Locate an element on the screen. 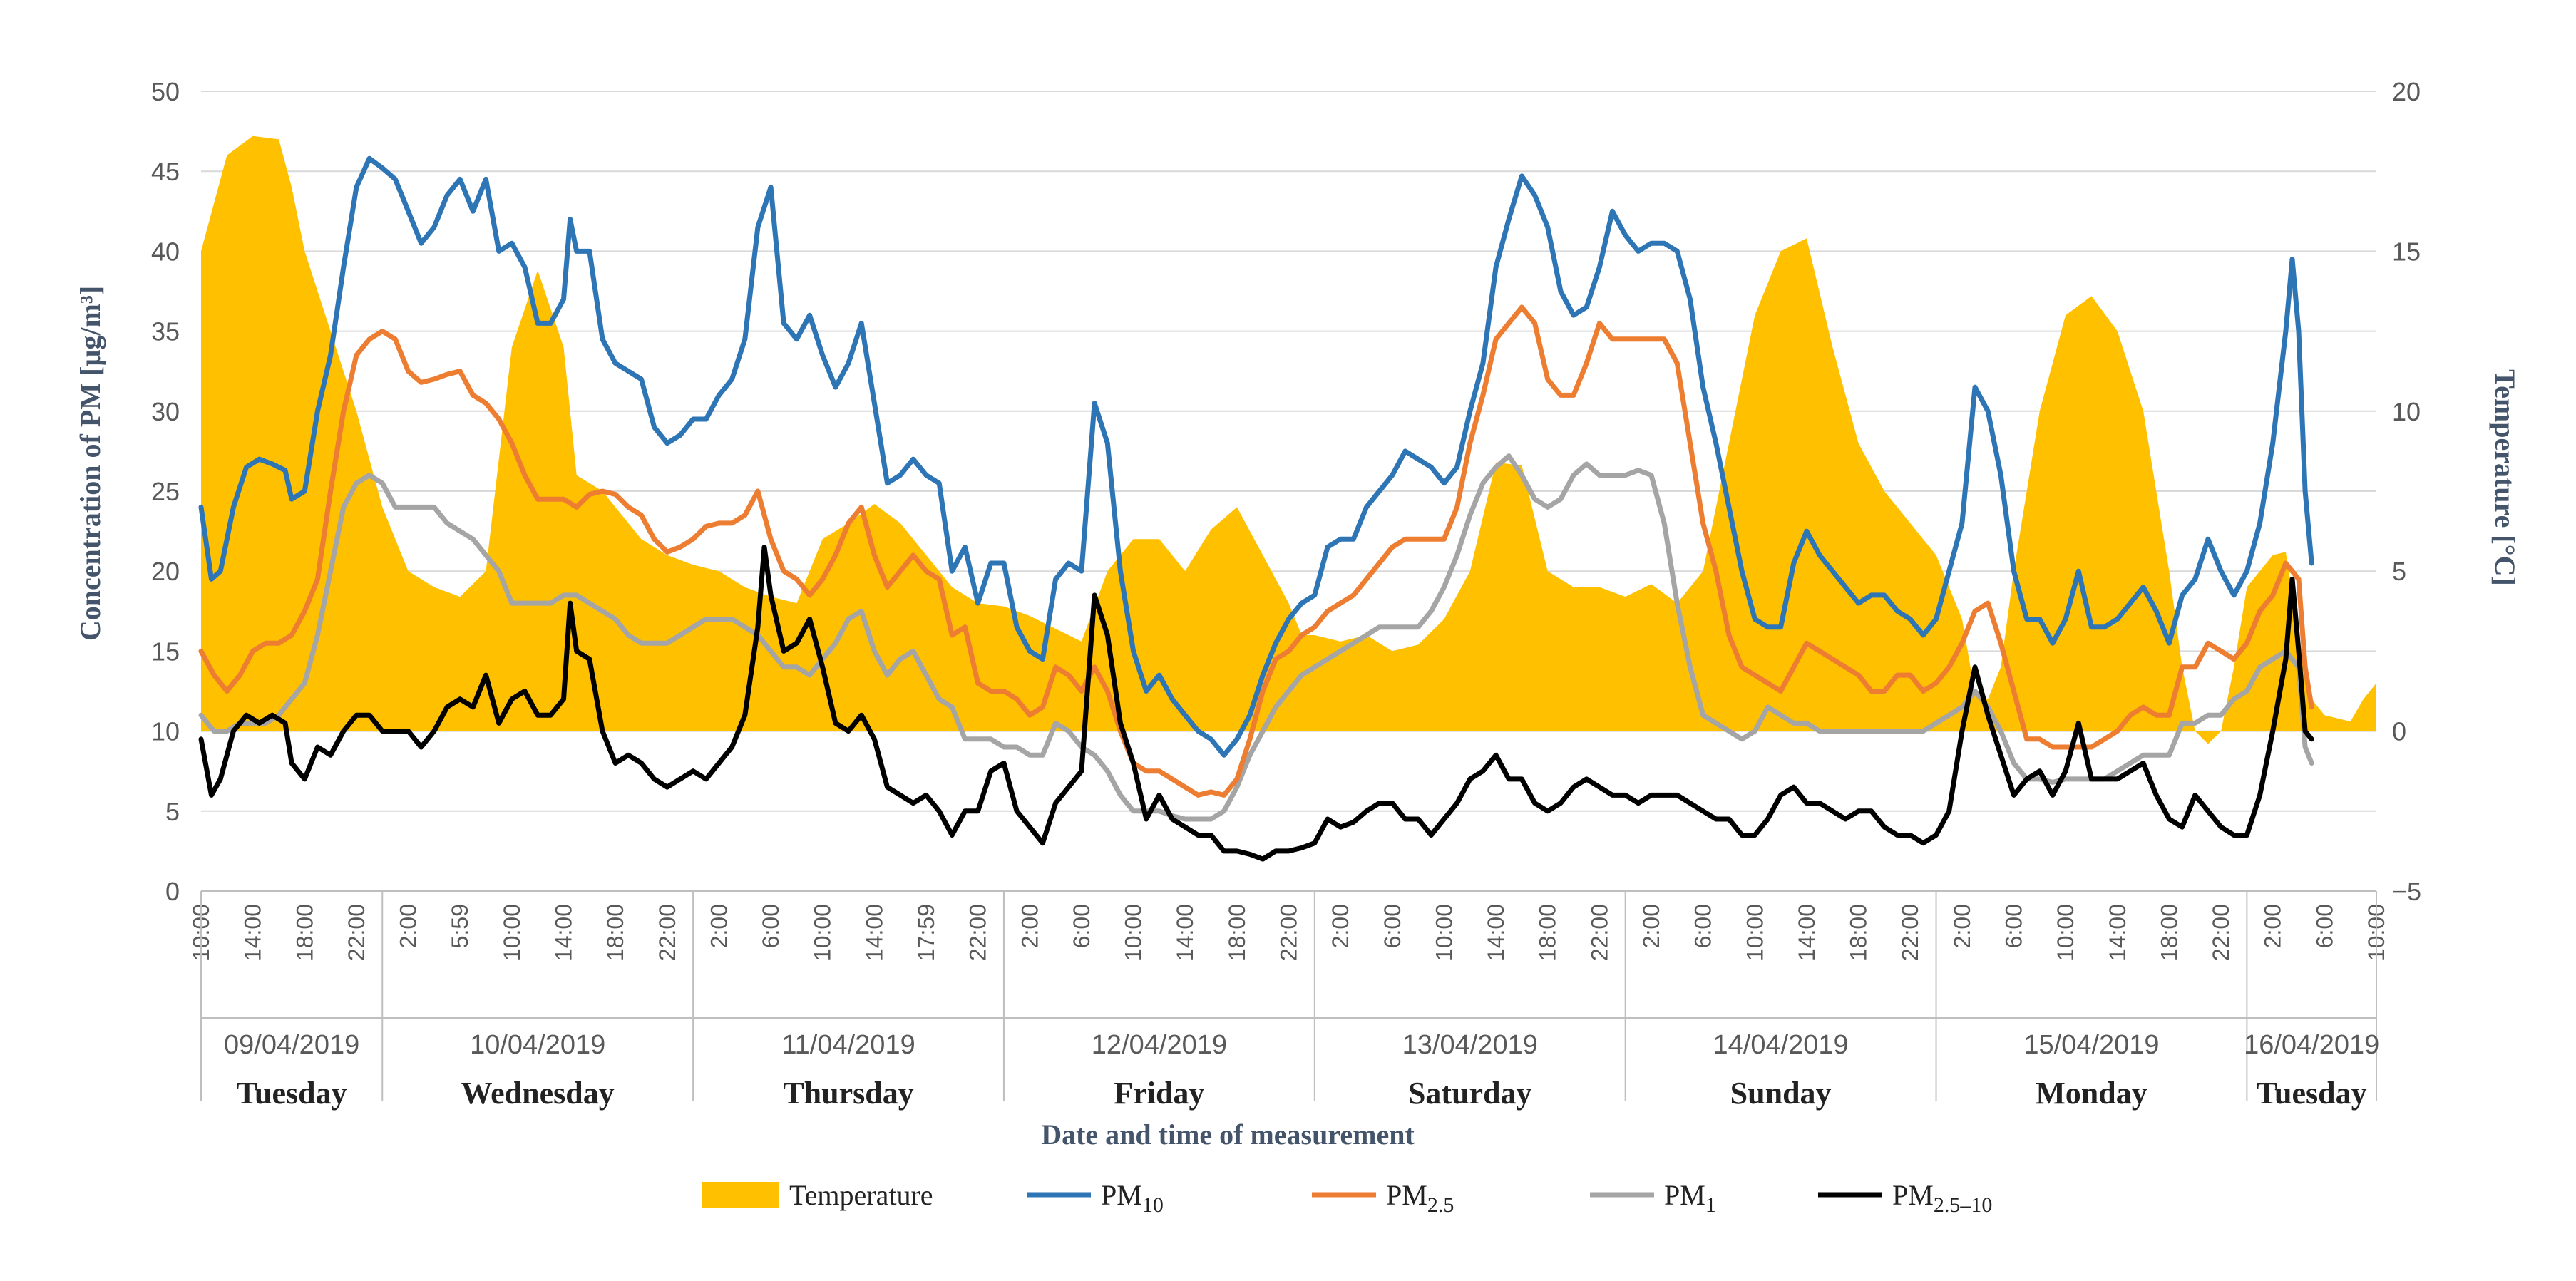 This screenshot has width=2576, height=1281. y-left-tick-label: 50 is located at coordinates (165, 92).